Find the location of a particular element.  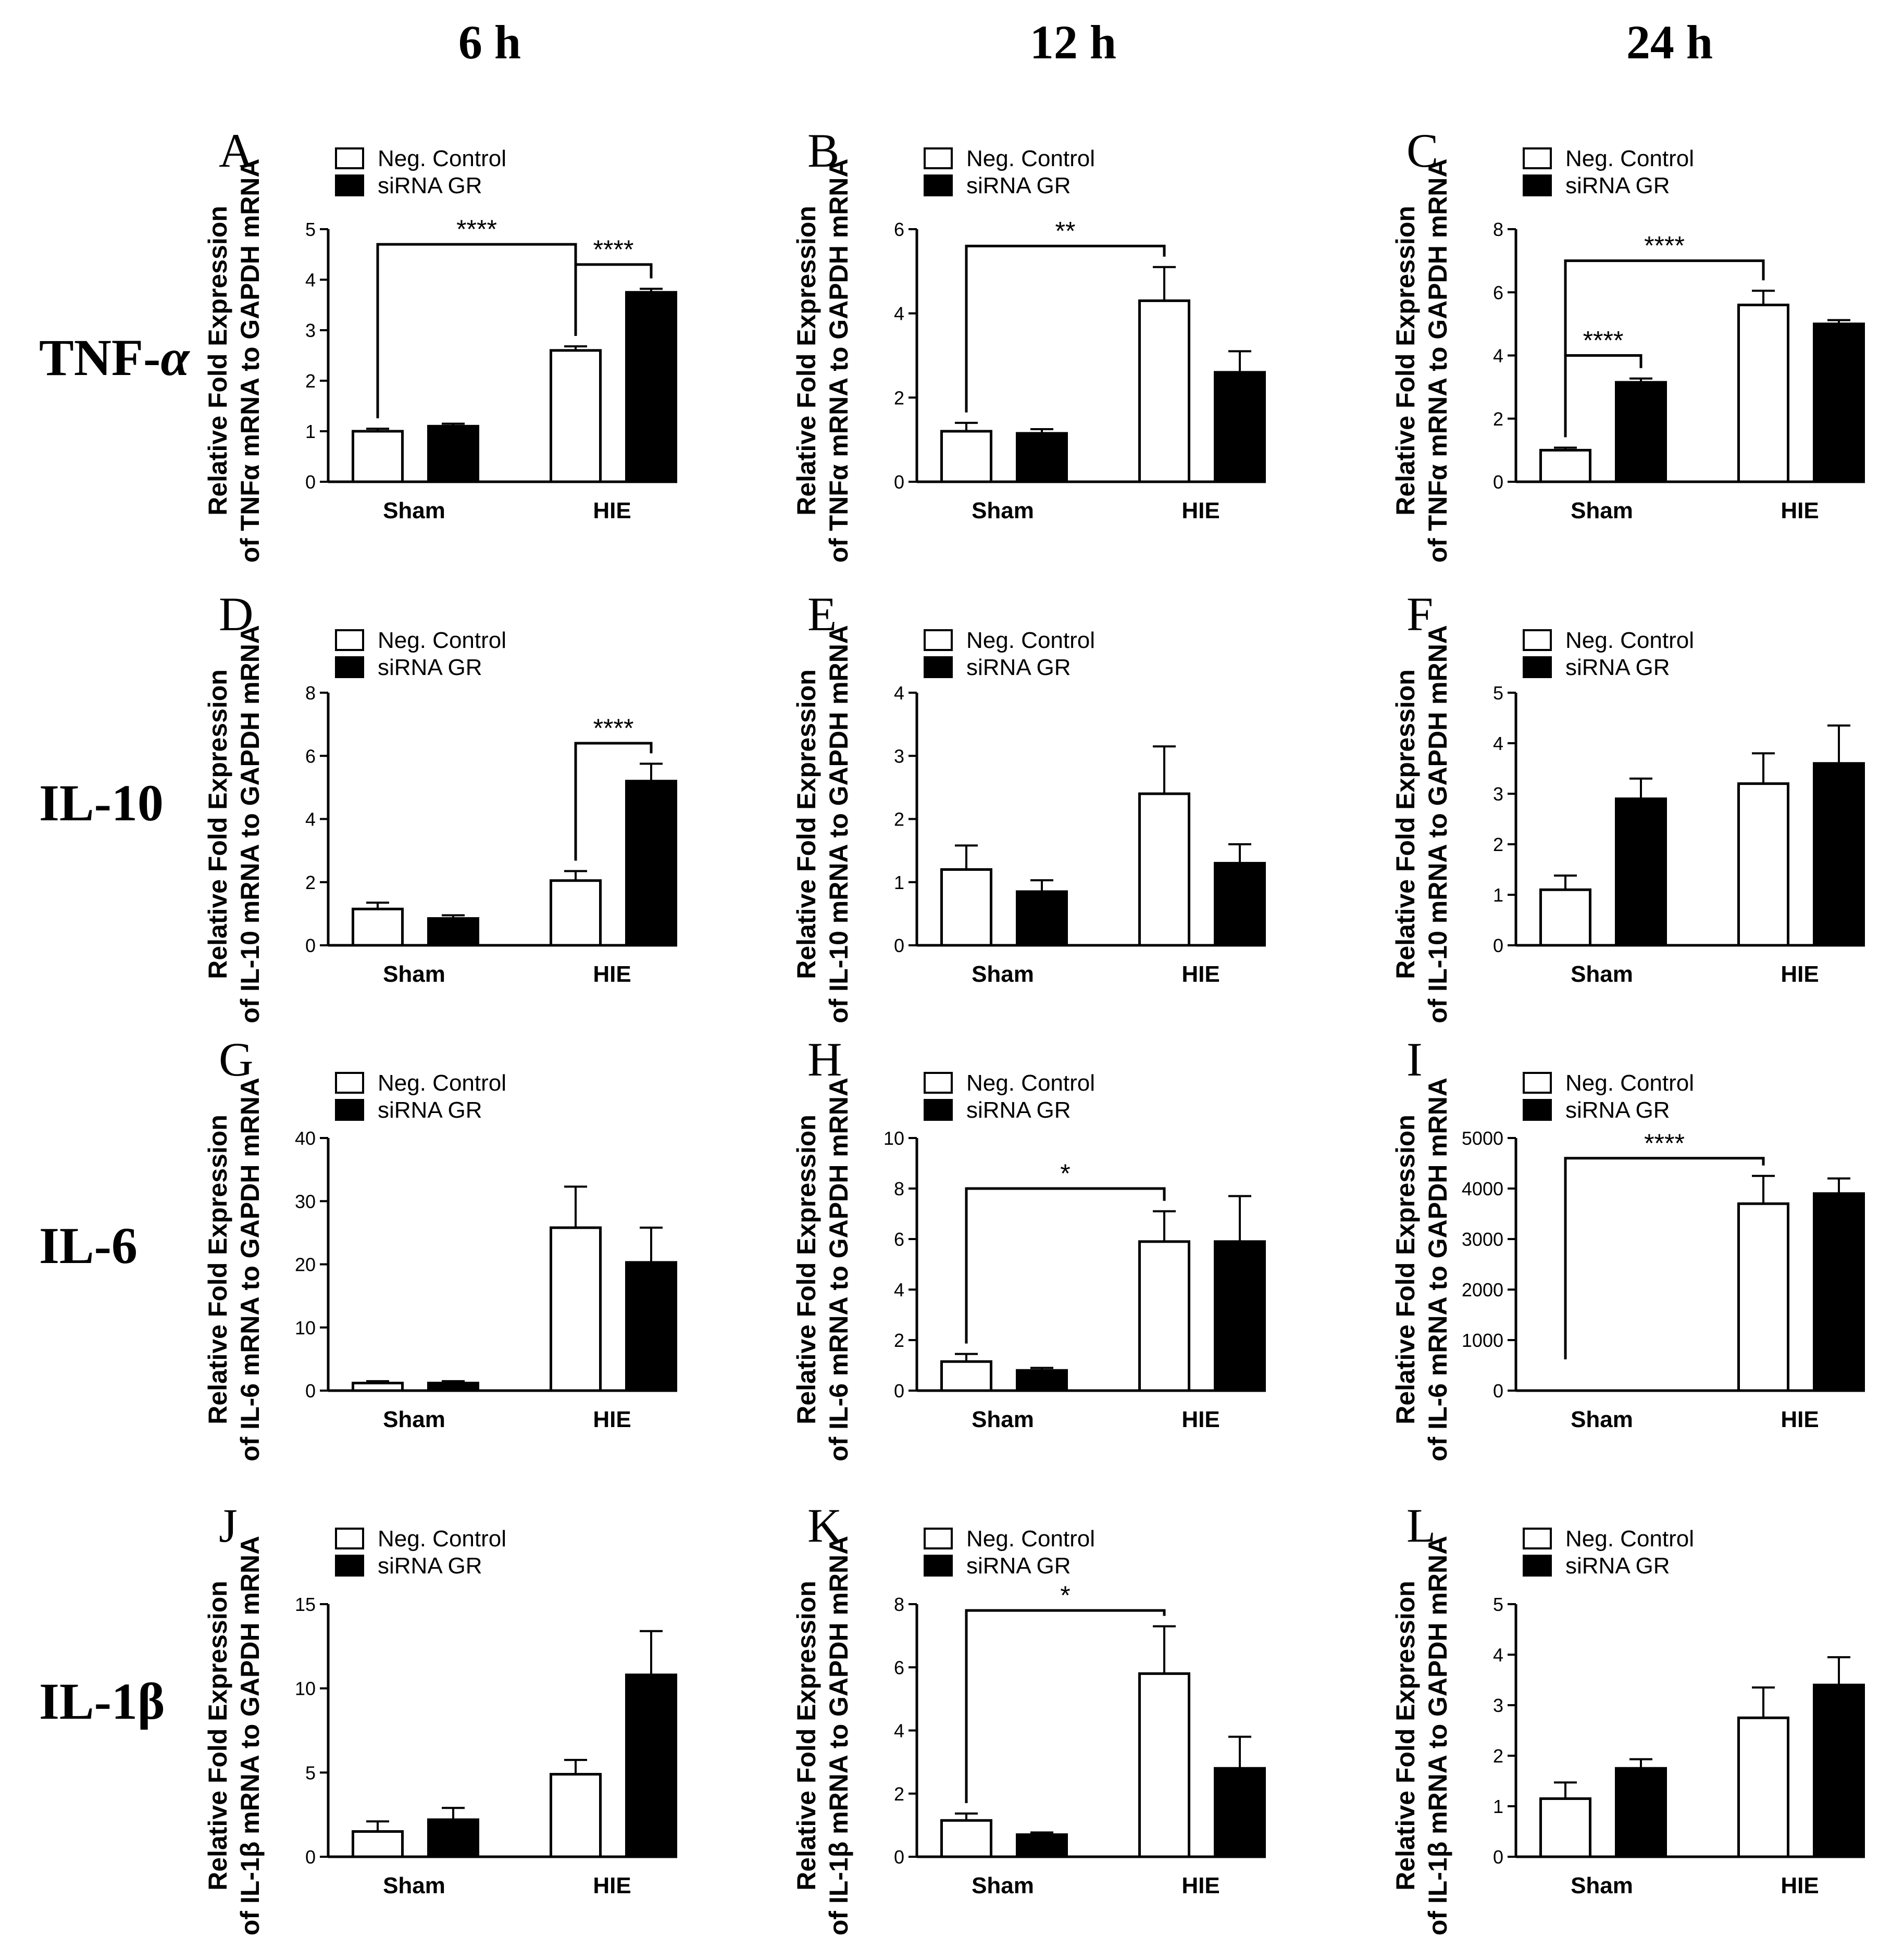

row-header: IL-1β is located at coordinates (102, 1701).